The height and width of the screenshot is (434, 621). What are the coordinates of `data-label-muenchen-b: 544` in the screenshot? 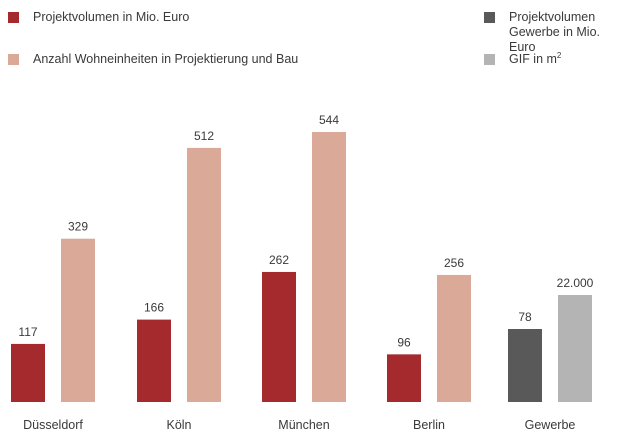 It's located at (329, 120).